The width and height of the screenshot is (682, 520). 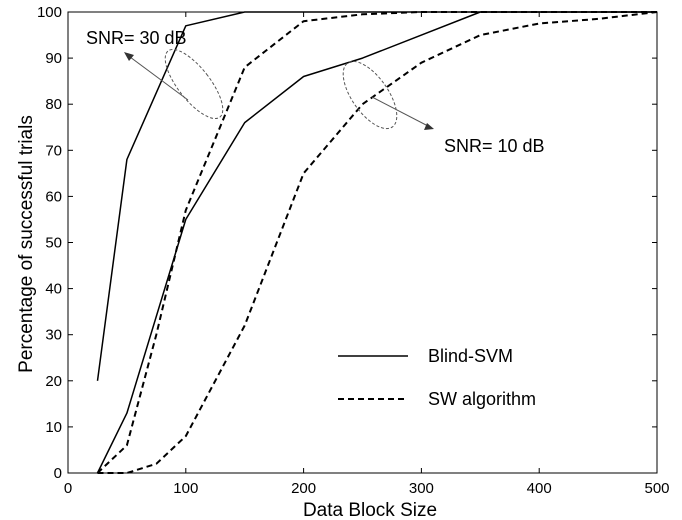 I want to click on y-tick-label: 70, so click(x=53, y=150).